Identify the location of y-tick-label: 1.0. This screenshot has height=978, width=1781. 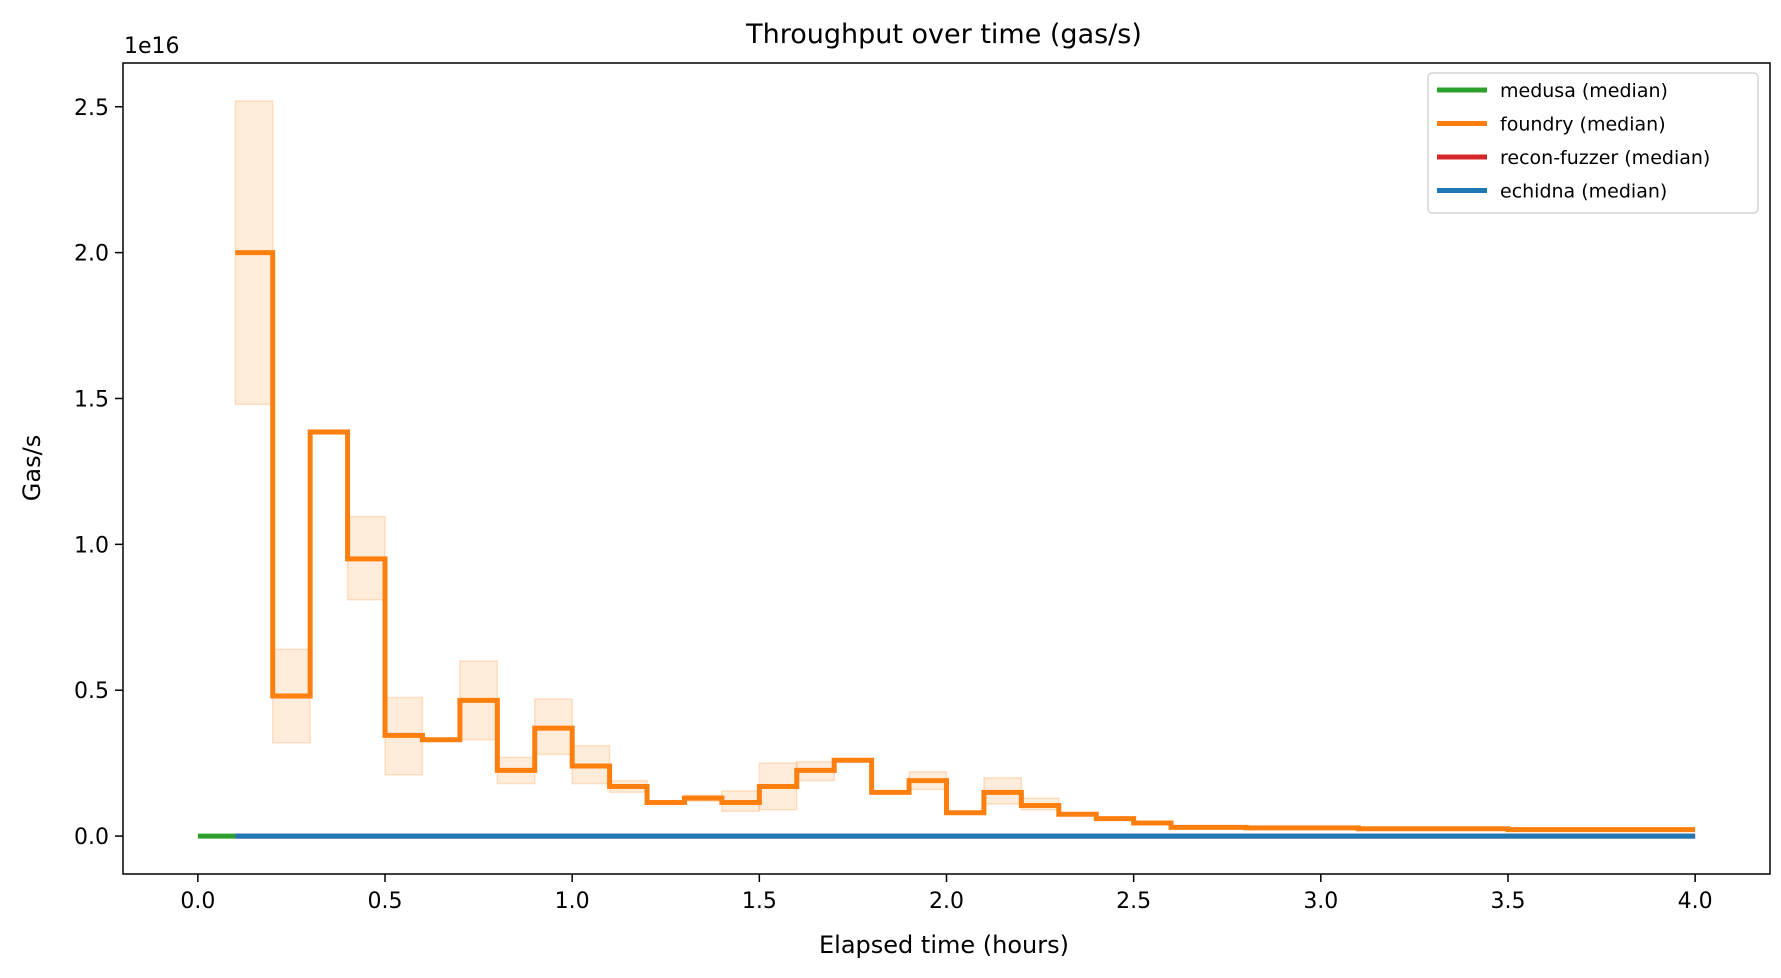
(91, 545).